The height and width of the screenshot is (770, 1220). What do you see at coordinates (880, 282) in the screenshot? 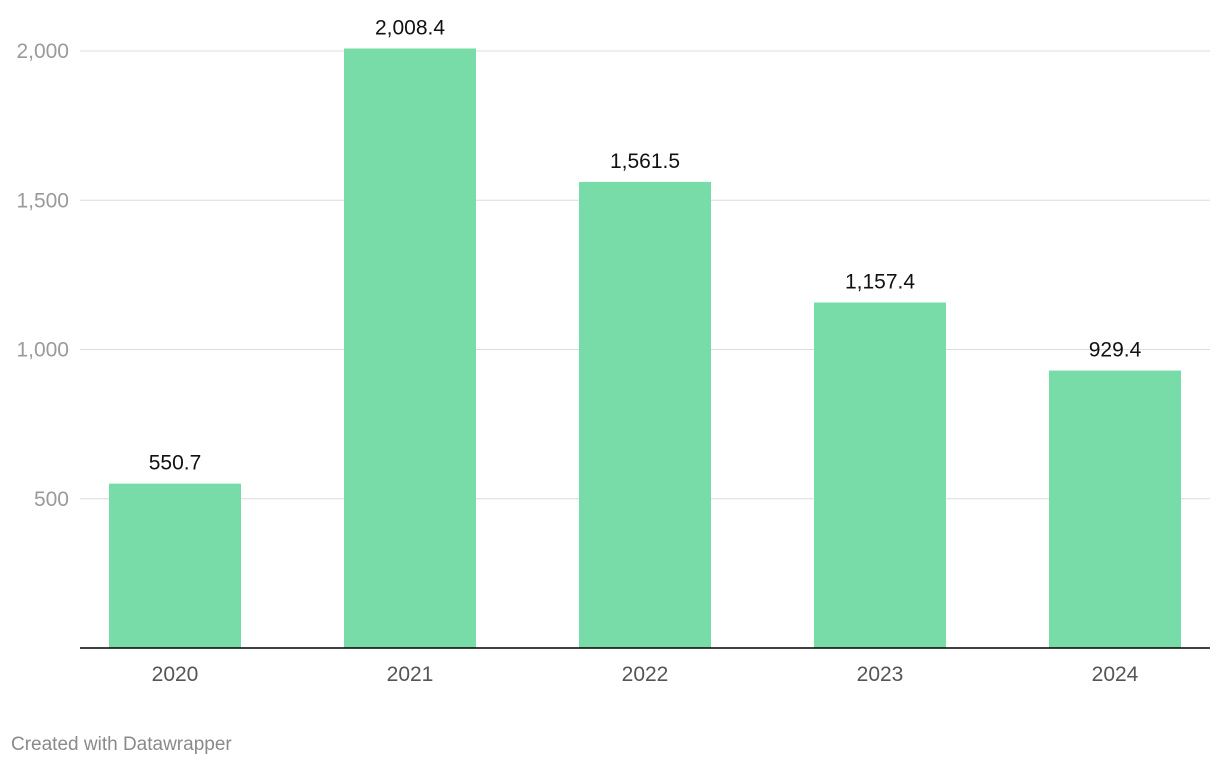
I see `data-label: 1,157.4` at bounding box center [880, 282].